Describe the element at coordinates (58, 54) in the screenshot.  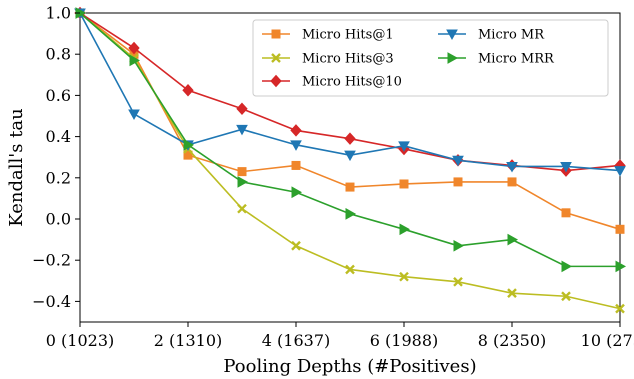
I see `y-tick-label: 0.8` at that location.